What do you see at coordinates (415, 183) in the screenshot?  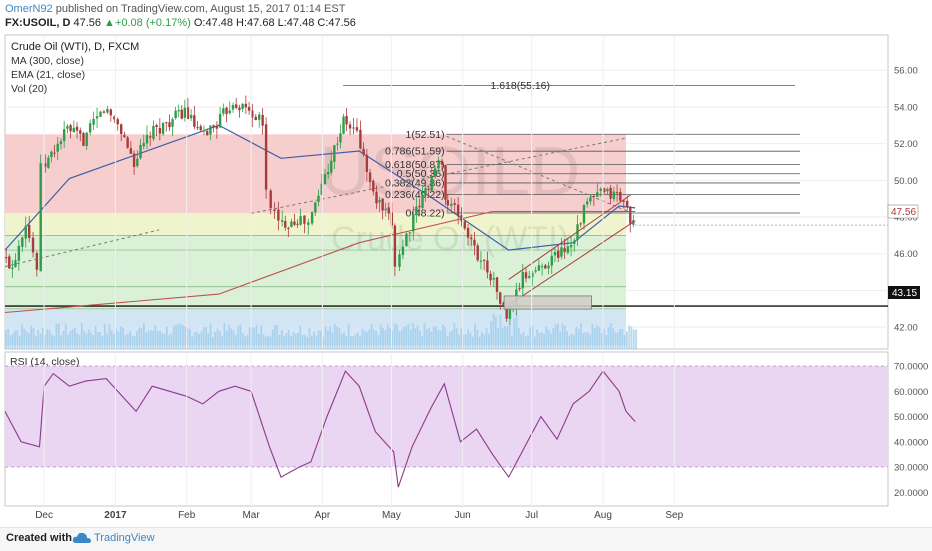 I see `fib-level-label: 0.382(49.86)` at bounding box center [415, 183].